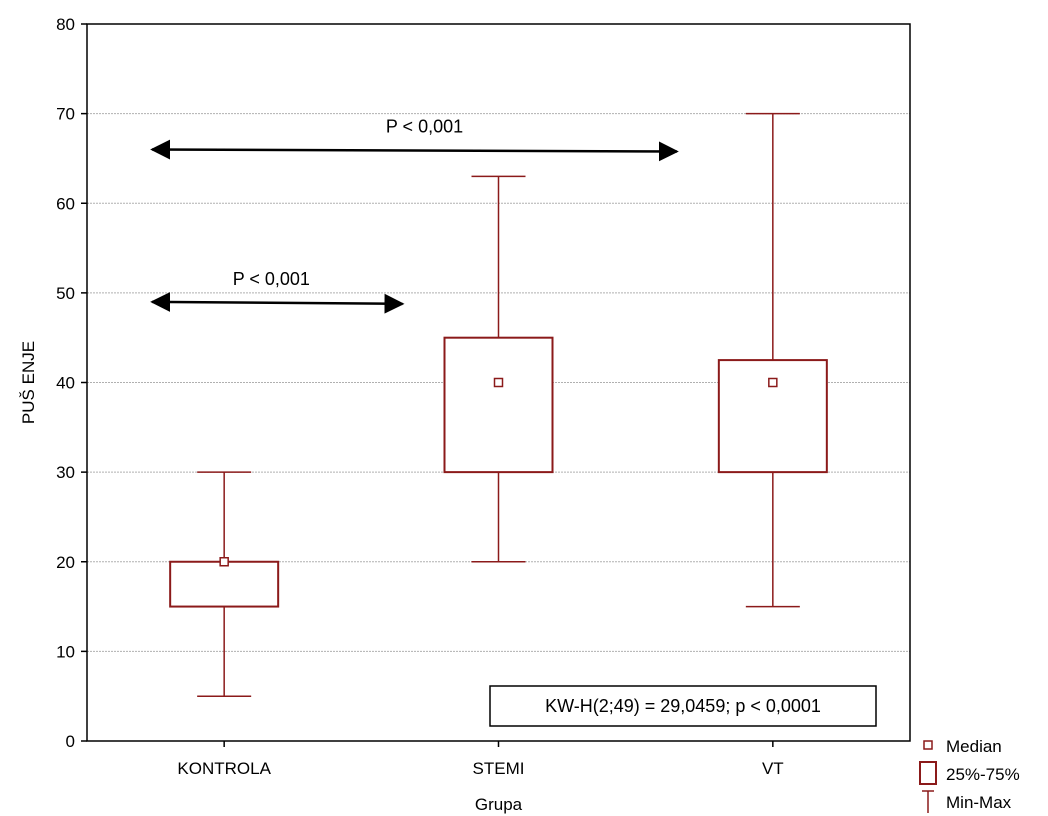 The height and width of the screenshot is (816, 1048). What do you see at coordinates (65, 114) in the screenshot?
I see `y-tick-label: 70` at bounding box center [65, 114].